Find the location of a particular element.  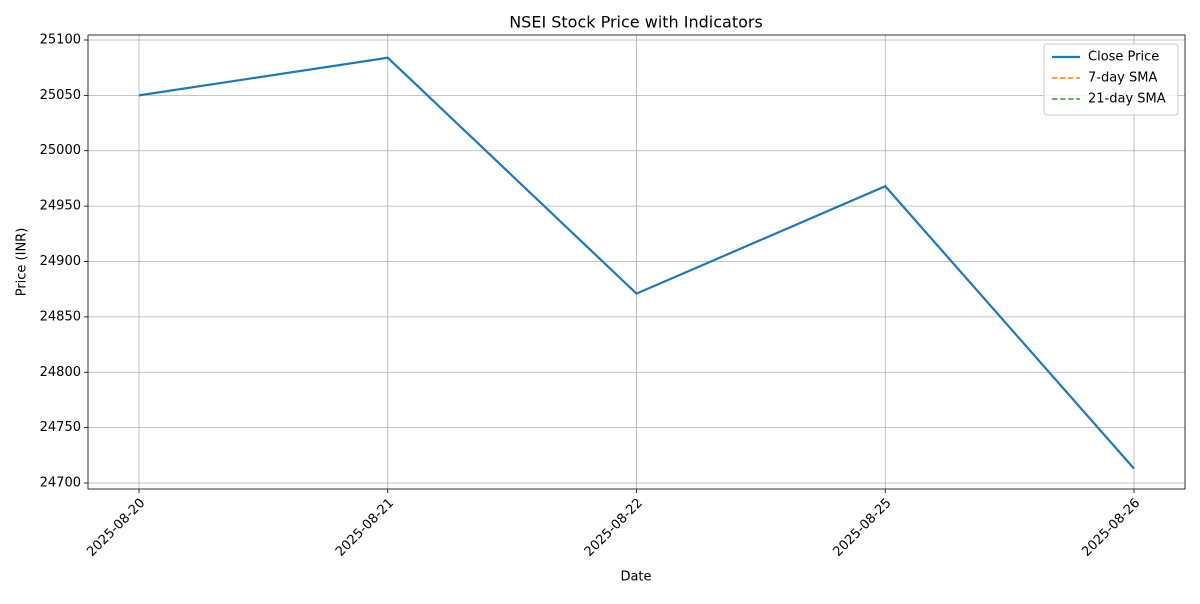

x-axis-label: Date is located at coordinates (635, 577).